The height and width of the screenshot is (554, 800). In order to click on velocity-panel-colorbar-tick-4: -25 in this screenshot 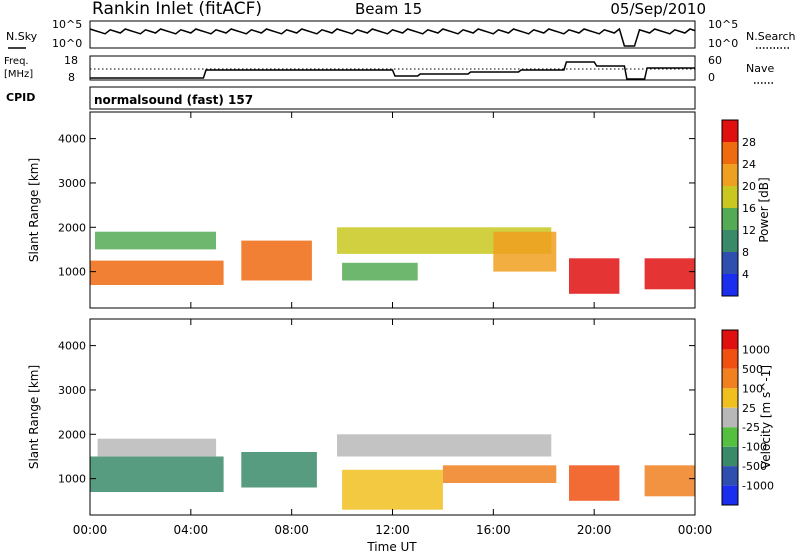, I will do `click(751, 427)`.